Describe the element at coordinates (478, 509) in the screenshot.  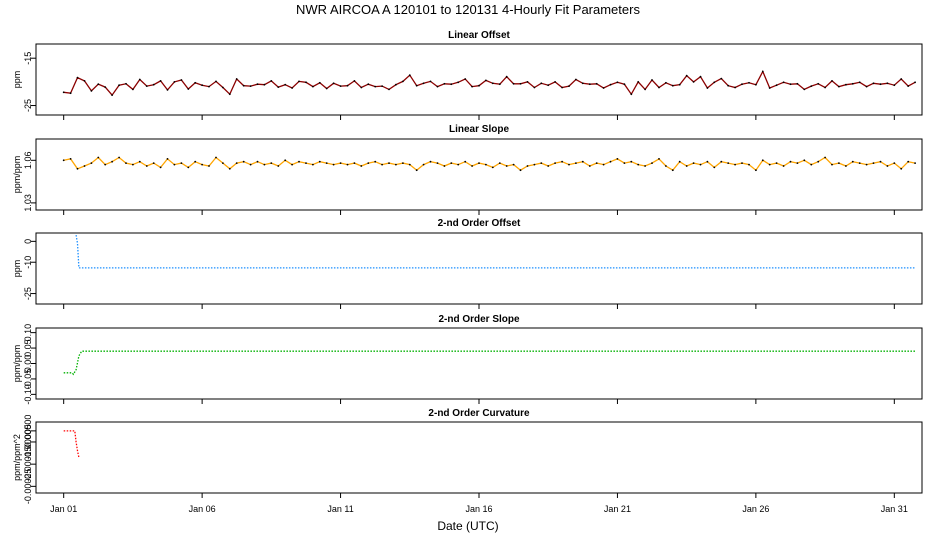
I see `x-tick-label: Jan 16` at that location.